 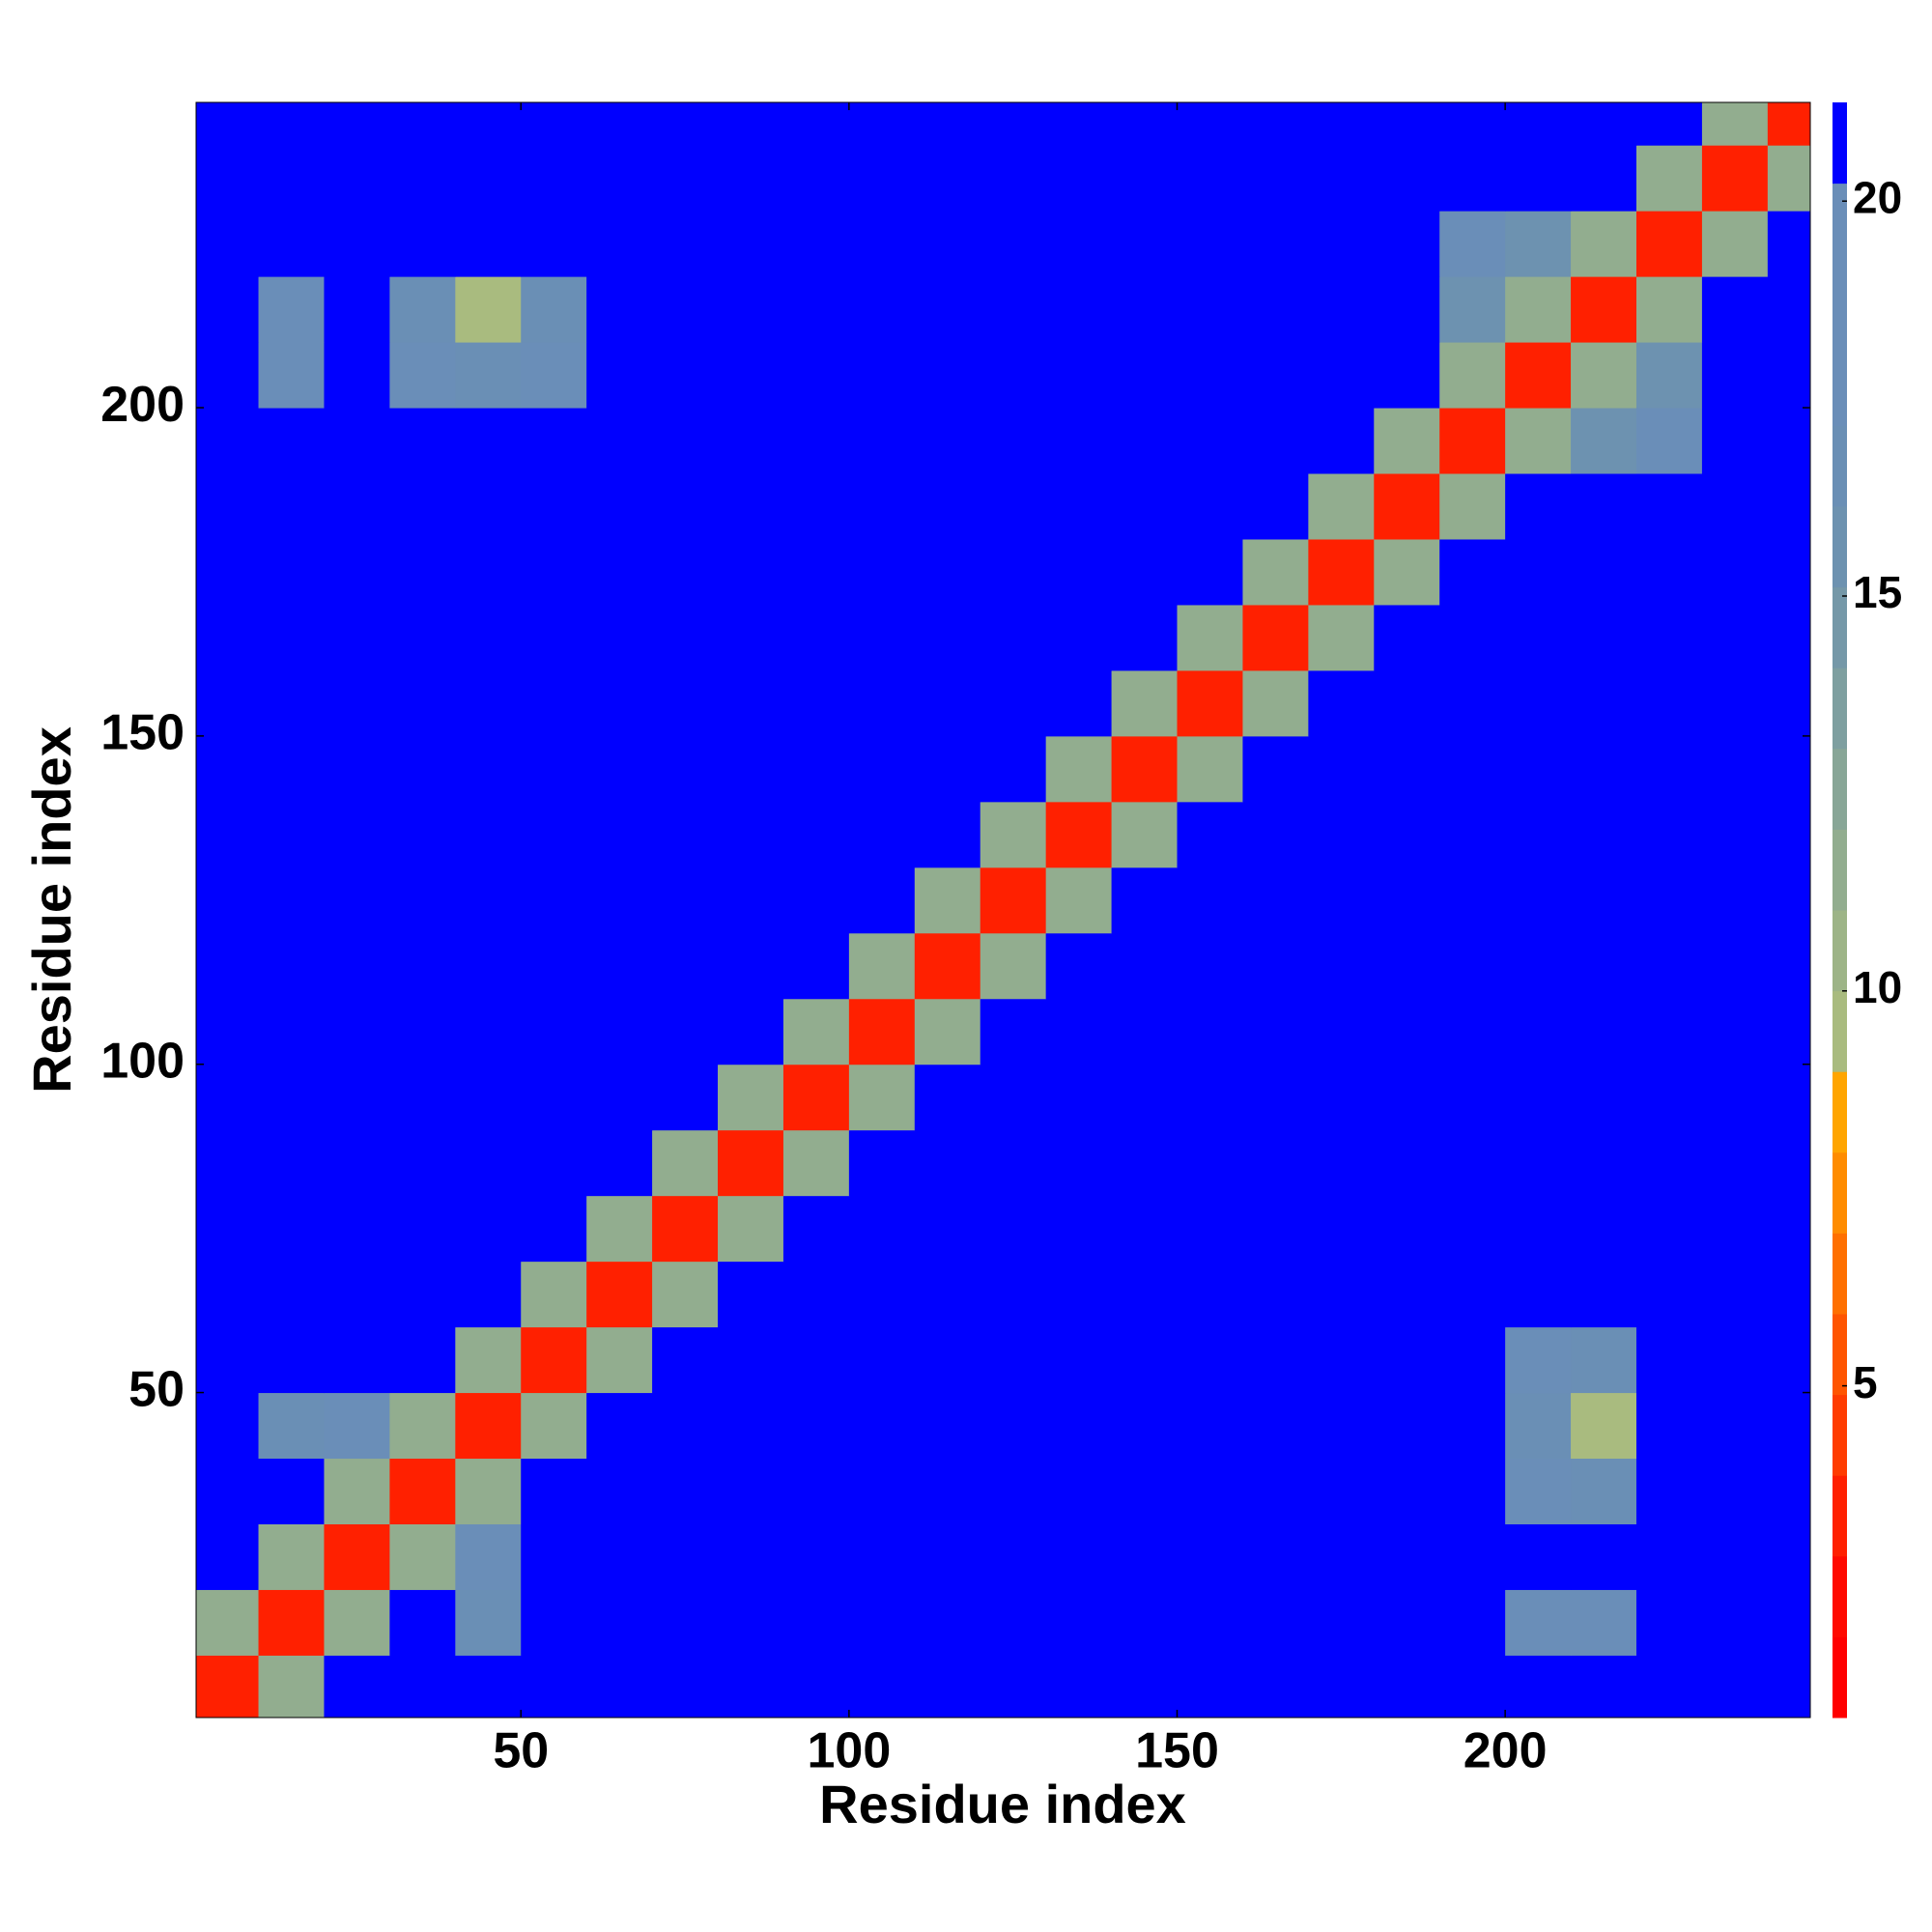 What do you see at coordinates (1877, 592) in the screenshot?
I see `colorbar-tick-label: 15` at bounding box center [1877, 592].